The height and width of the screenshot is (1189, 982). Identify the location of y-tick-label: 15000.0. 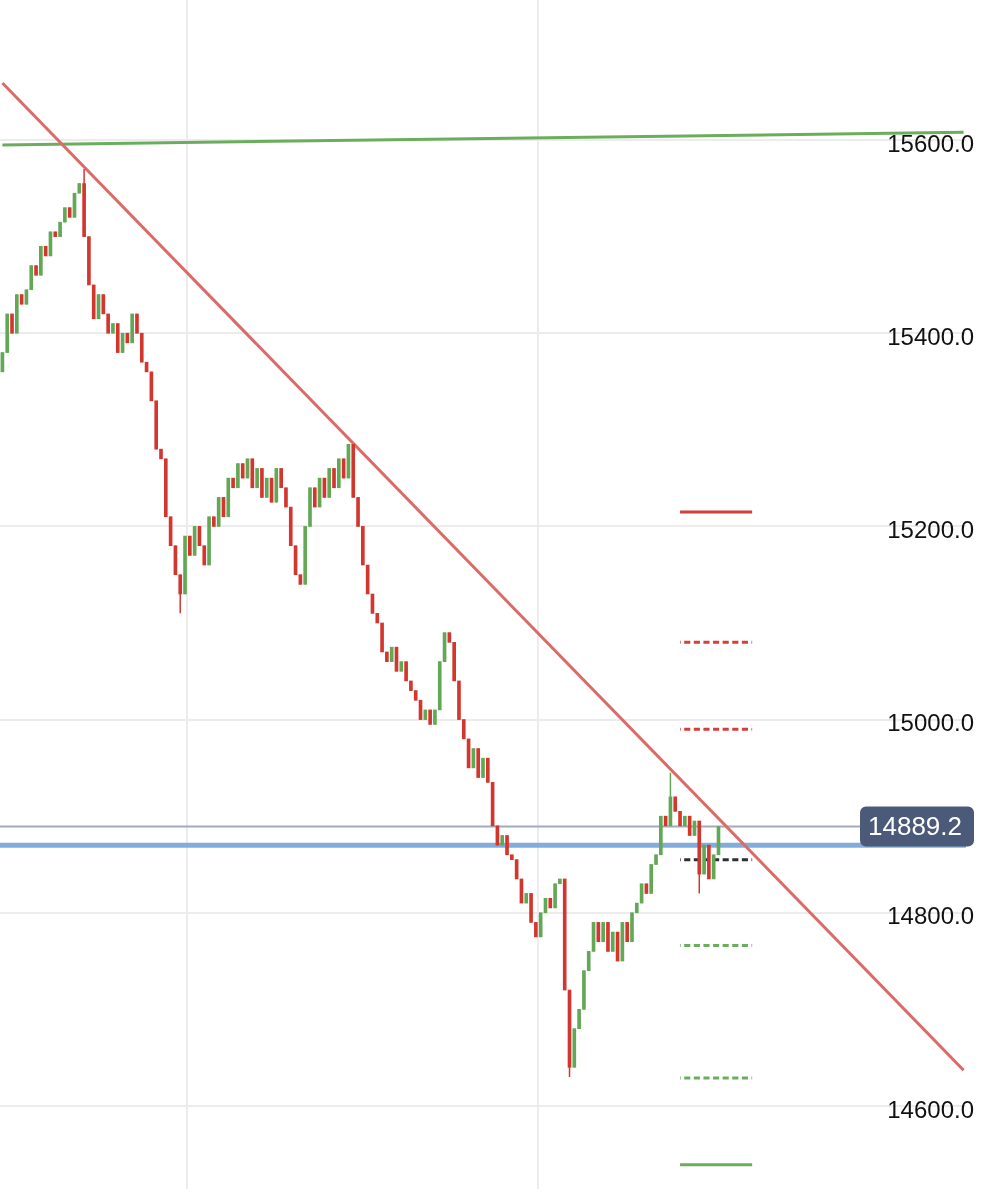
(930, 723).